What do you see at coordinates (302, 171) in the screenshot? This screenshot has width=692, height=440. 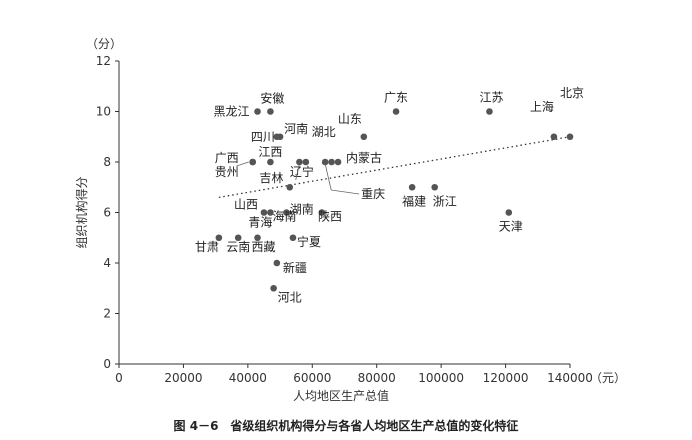 I see `point-label: 辽宁` at bounding box center [302, 171].